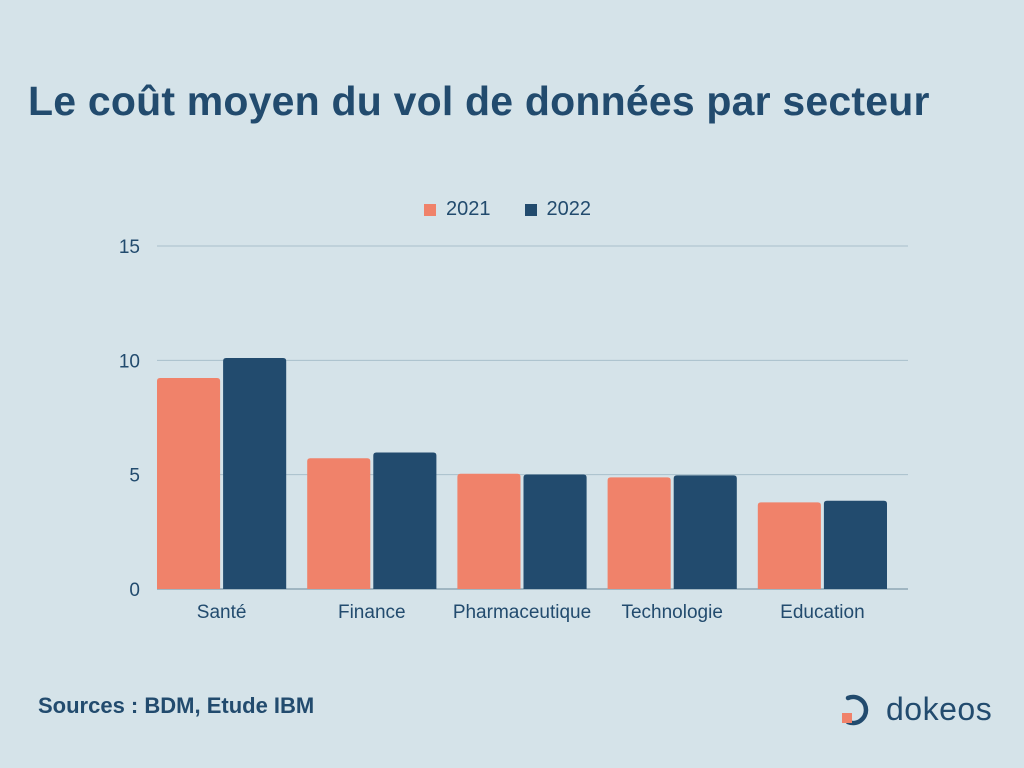  Describe the element at coordinates (129, 419) in the screenshot. I see `y-axis-ticks: 0 5 10 15` at that location.